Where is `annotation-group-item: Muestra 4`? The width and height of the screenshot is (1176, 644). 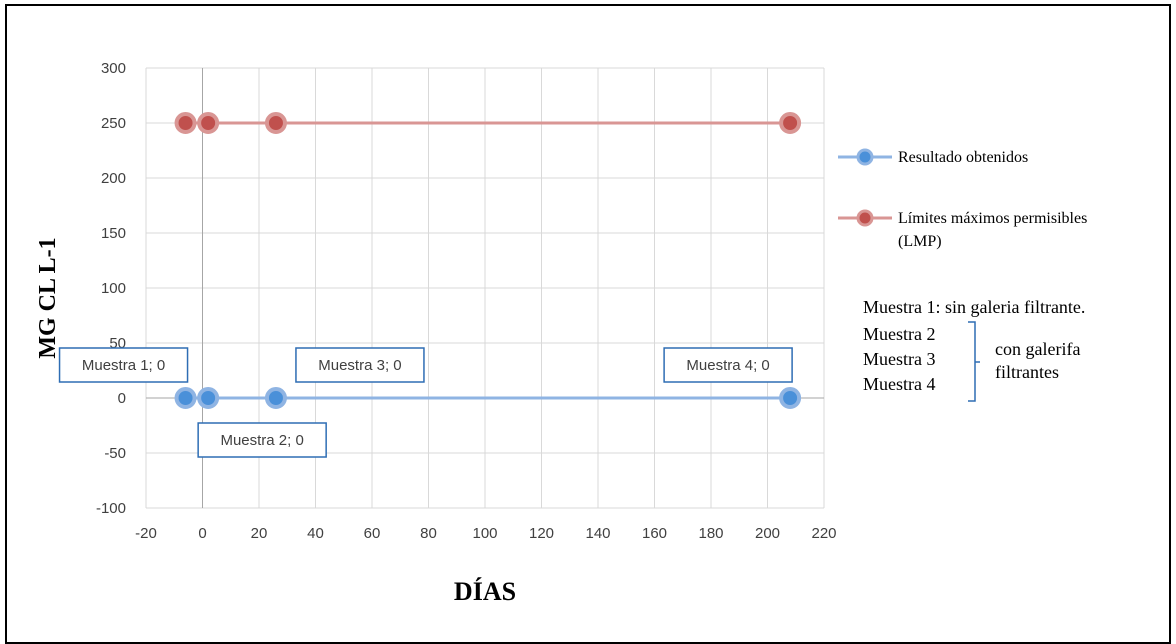
annotation-group-item: Muestra 4 is located at coordinates (899, 384).